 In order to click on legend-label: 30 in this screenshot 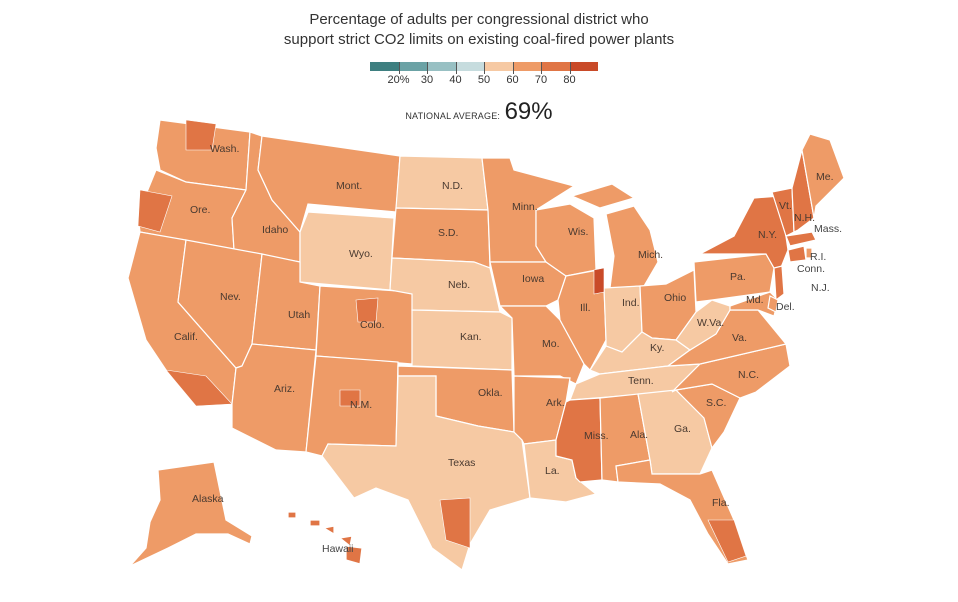, I will do `click(427, 80)`.